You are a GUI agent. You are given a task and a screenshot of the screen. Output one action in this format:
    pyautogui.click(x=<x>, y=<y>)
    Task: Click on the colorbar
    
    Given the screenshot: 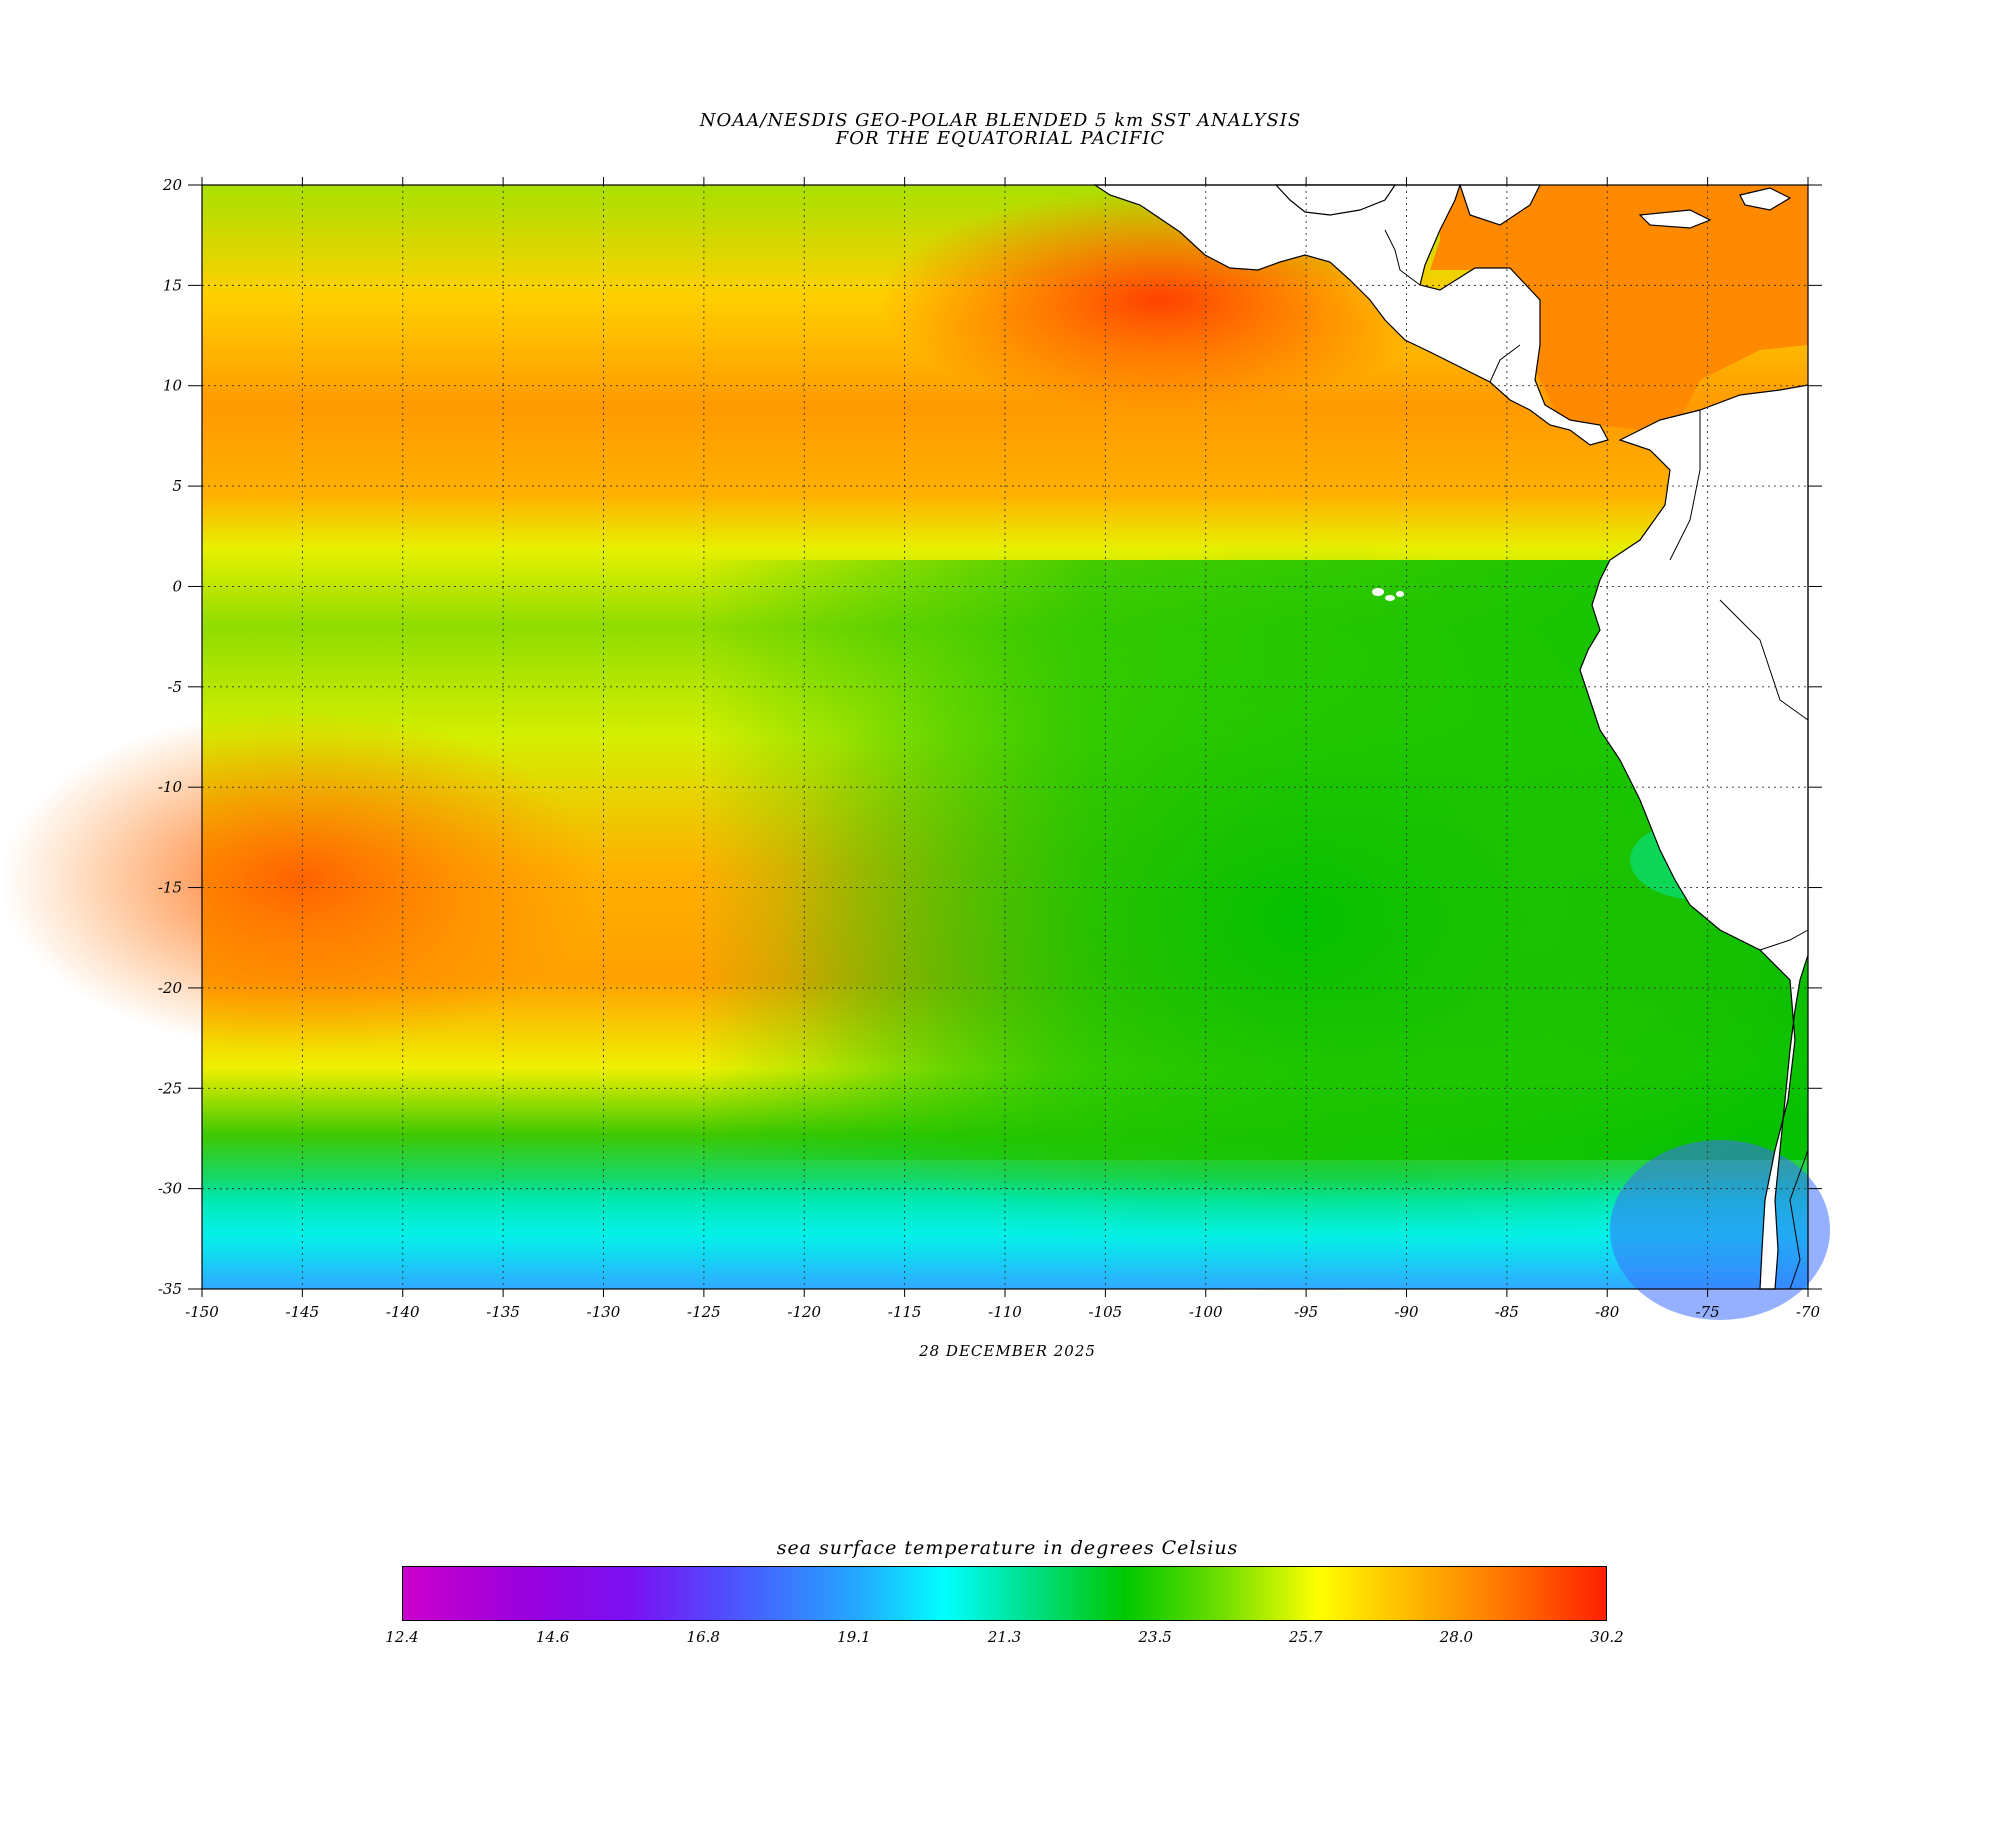 What is the action you would take?
    pyautogui.click(x=1004, y=1593)
    